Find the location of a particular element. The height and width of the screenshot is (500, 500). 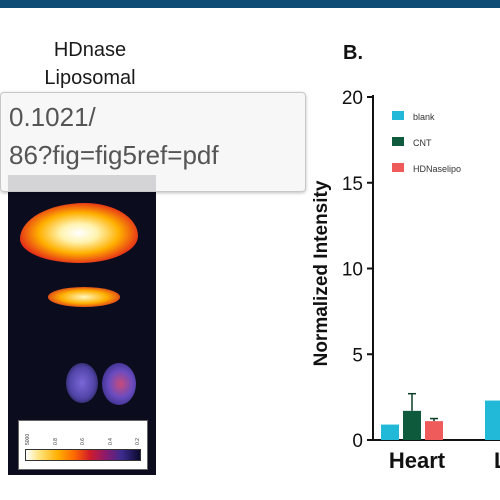

link-tooltip: 0.1021/ 86?fig=fig5ref=pdf is located at coordinates (153, 142).